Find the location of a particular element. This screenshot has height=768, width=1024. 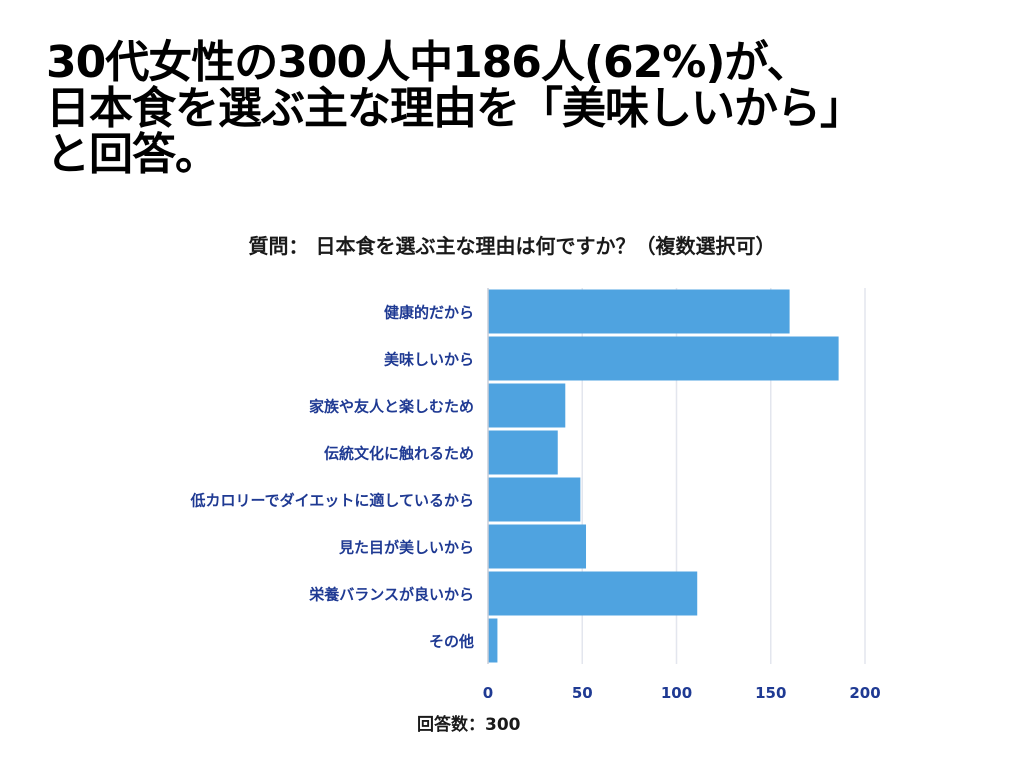

category-label-2: 美味しいから is located at coordinates (429, 360).